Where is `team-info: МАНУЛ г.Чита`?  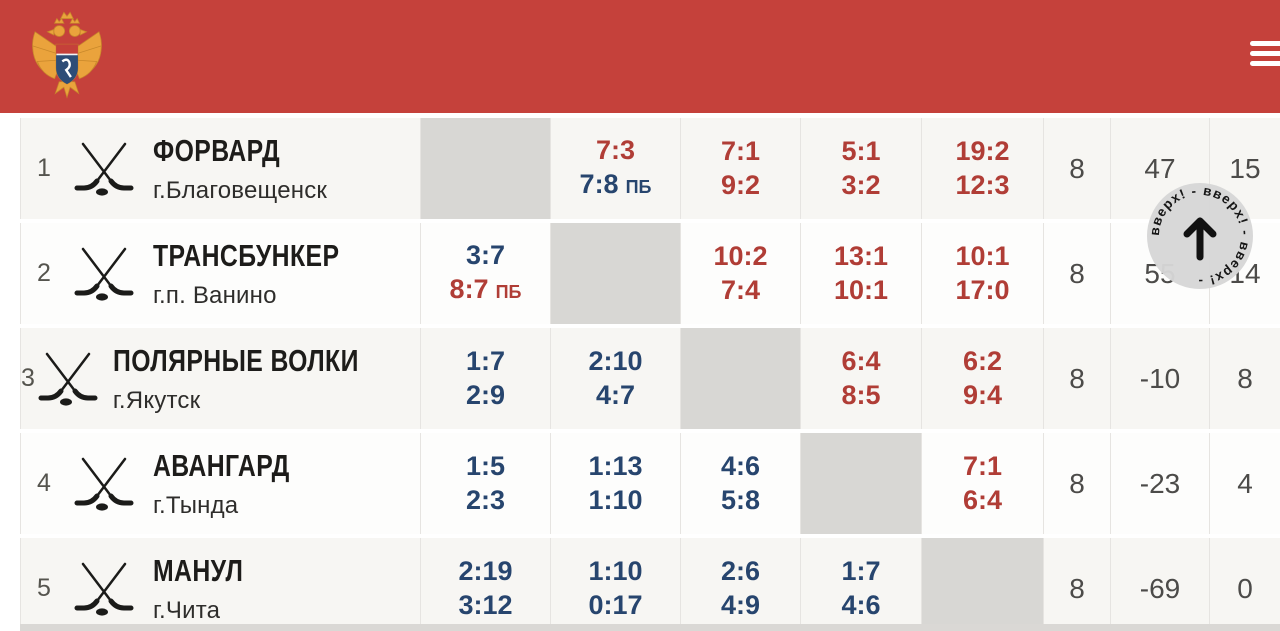 team-info: МАНУЛ г.Чита is located at coordinates (209, 589).